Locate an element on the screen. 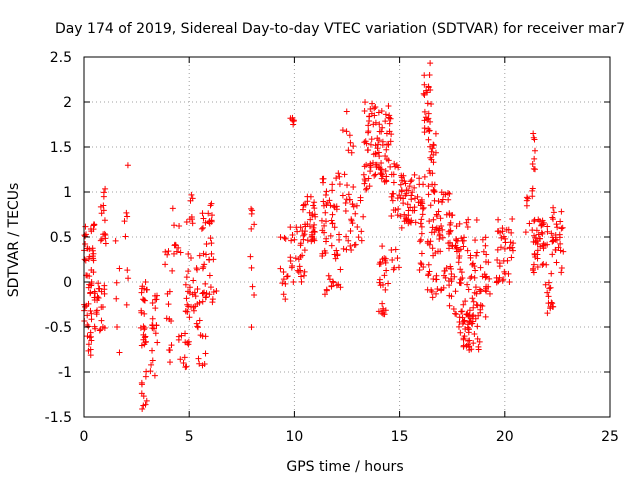 Image resolution: width=640 pixels, height=480 pixels. x-tick-label: 25 is located at coordinates (610, 437).